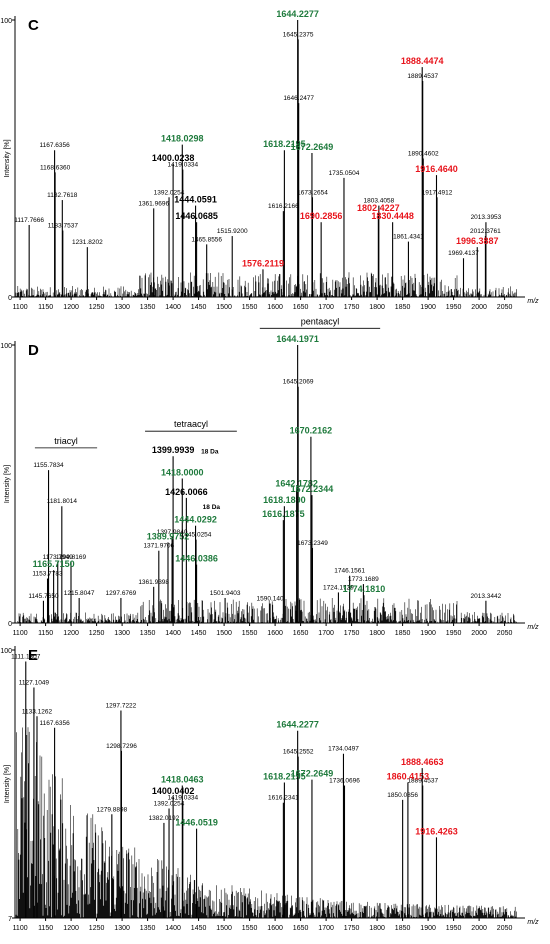 This screenshot has height=944, width=550. I want to click on peak-label: 1773.1689, so click(363, 579).